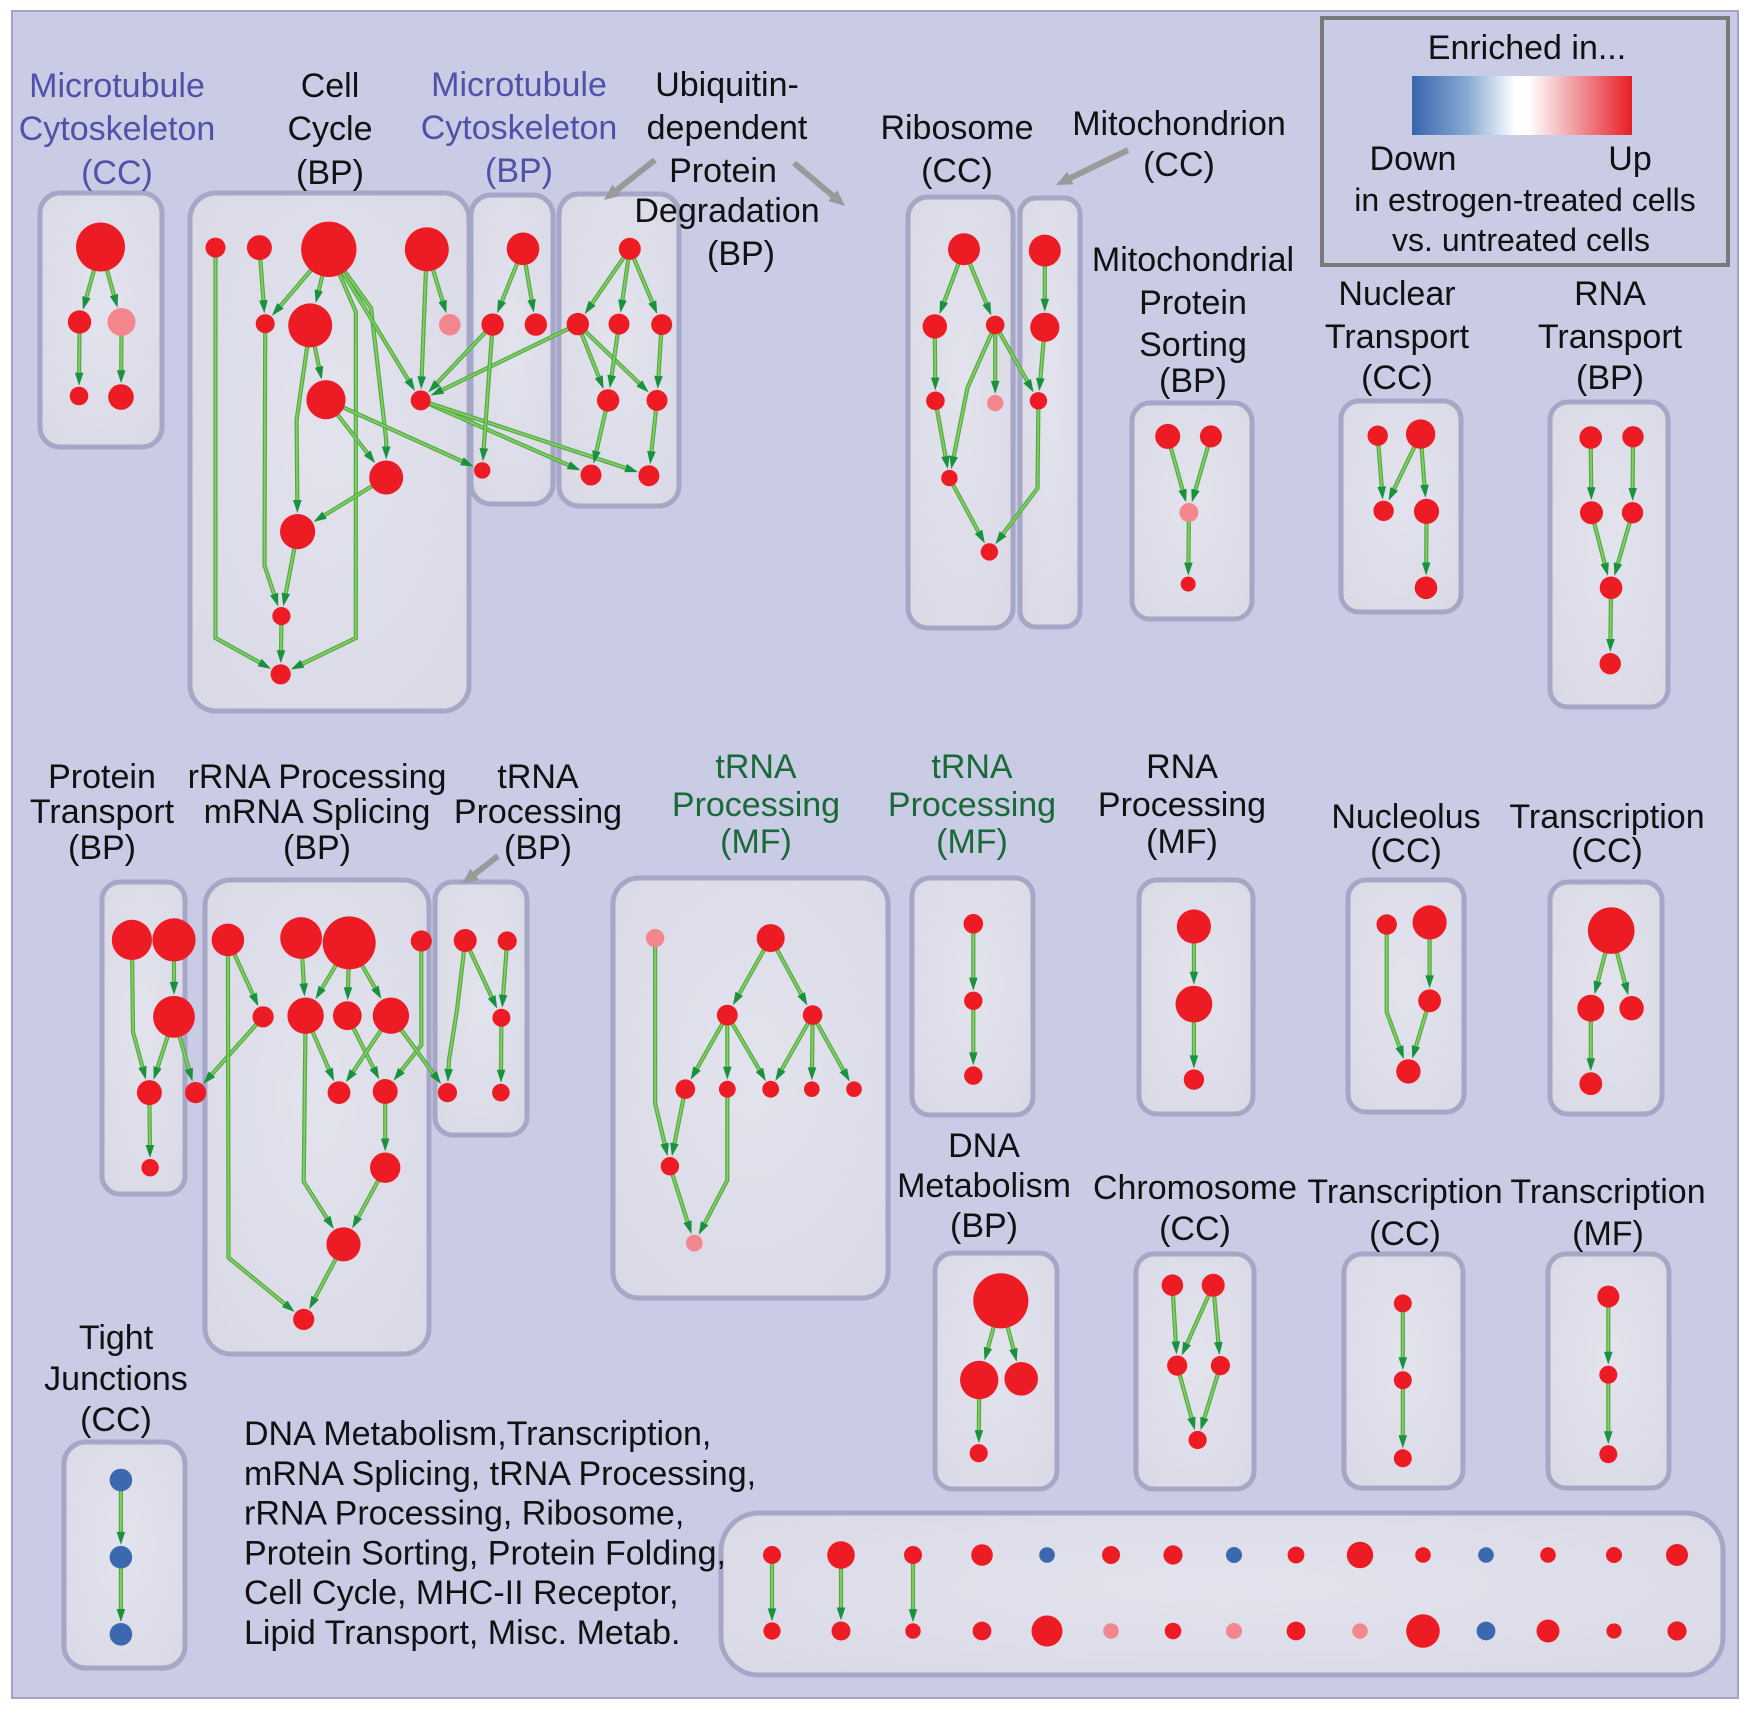 This screenshot has width=1750, height=1715. I want to click on svg-text: DNA, so click(984, 1146).